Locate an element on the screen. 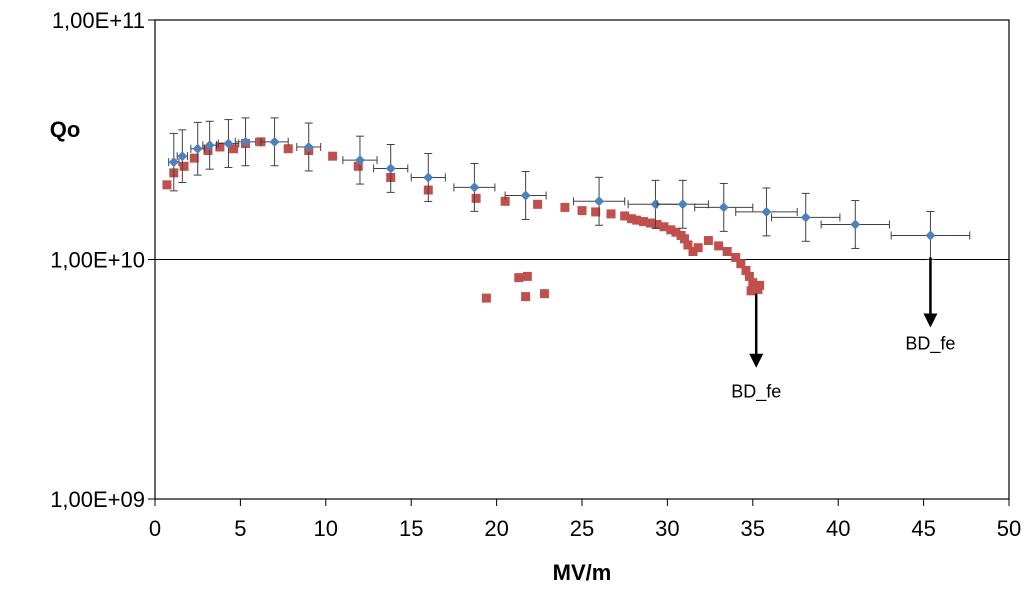  x-tick-label: 40 is located at coordinates (838, 528).